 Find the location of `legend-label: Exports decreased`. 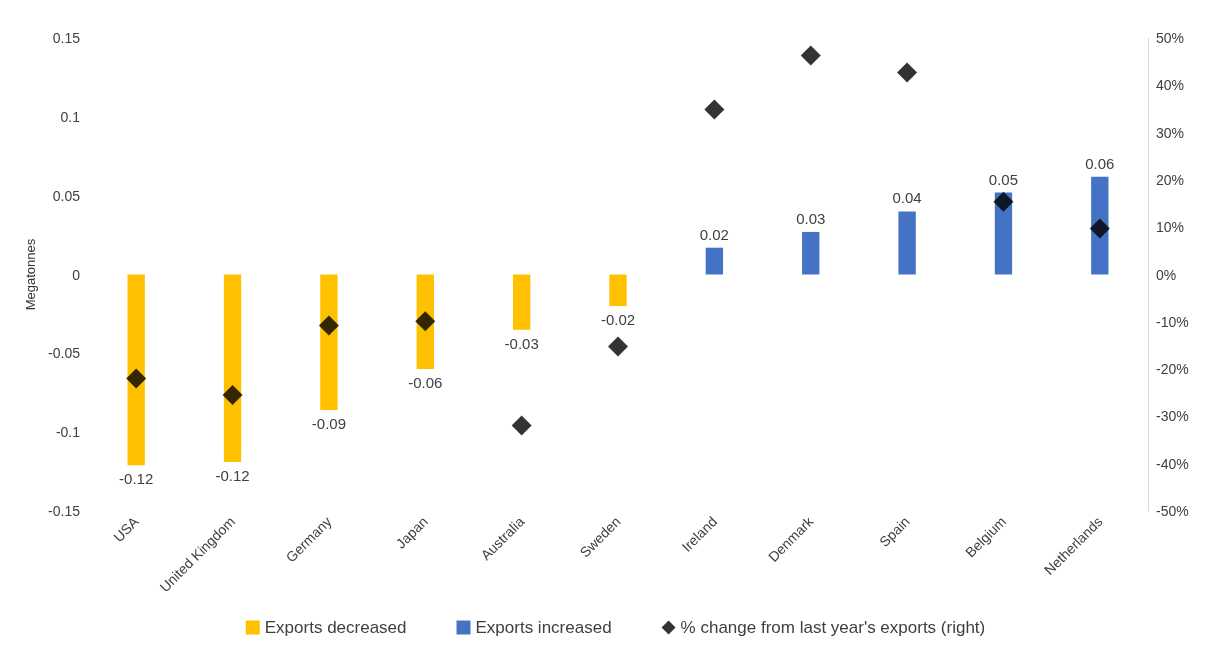

legend-label: Exports decreased is located at coordinates (335, 627).